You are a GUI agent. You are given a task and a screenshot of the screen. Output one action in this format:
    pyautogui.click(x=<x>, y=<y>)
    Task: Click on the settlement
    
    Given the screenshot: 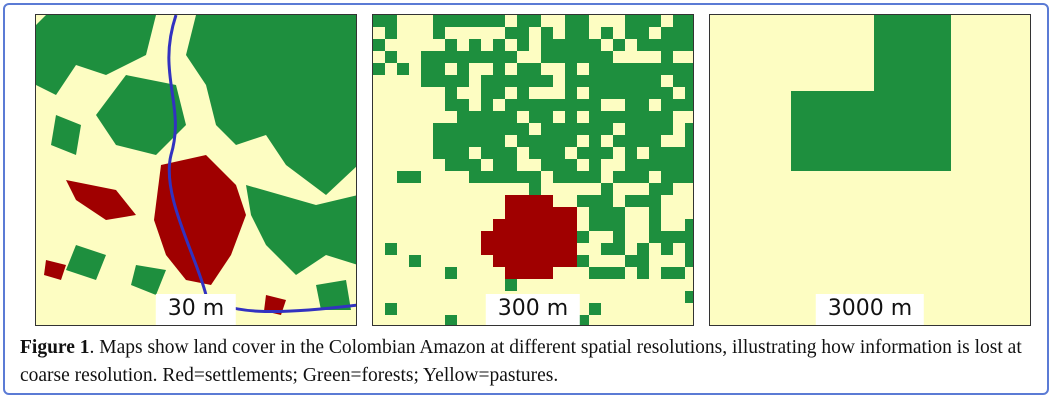 What is the action you would take?
    pyautogui.click(x=165, y=235)
    